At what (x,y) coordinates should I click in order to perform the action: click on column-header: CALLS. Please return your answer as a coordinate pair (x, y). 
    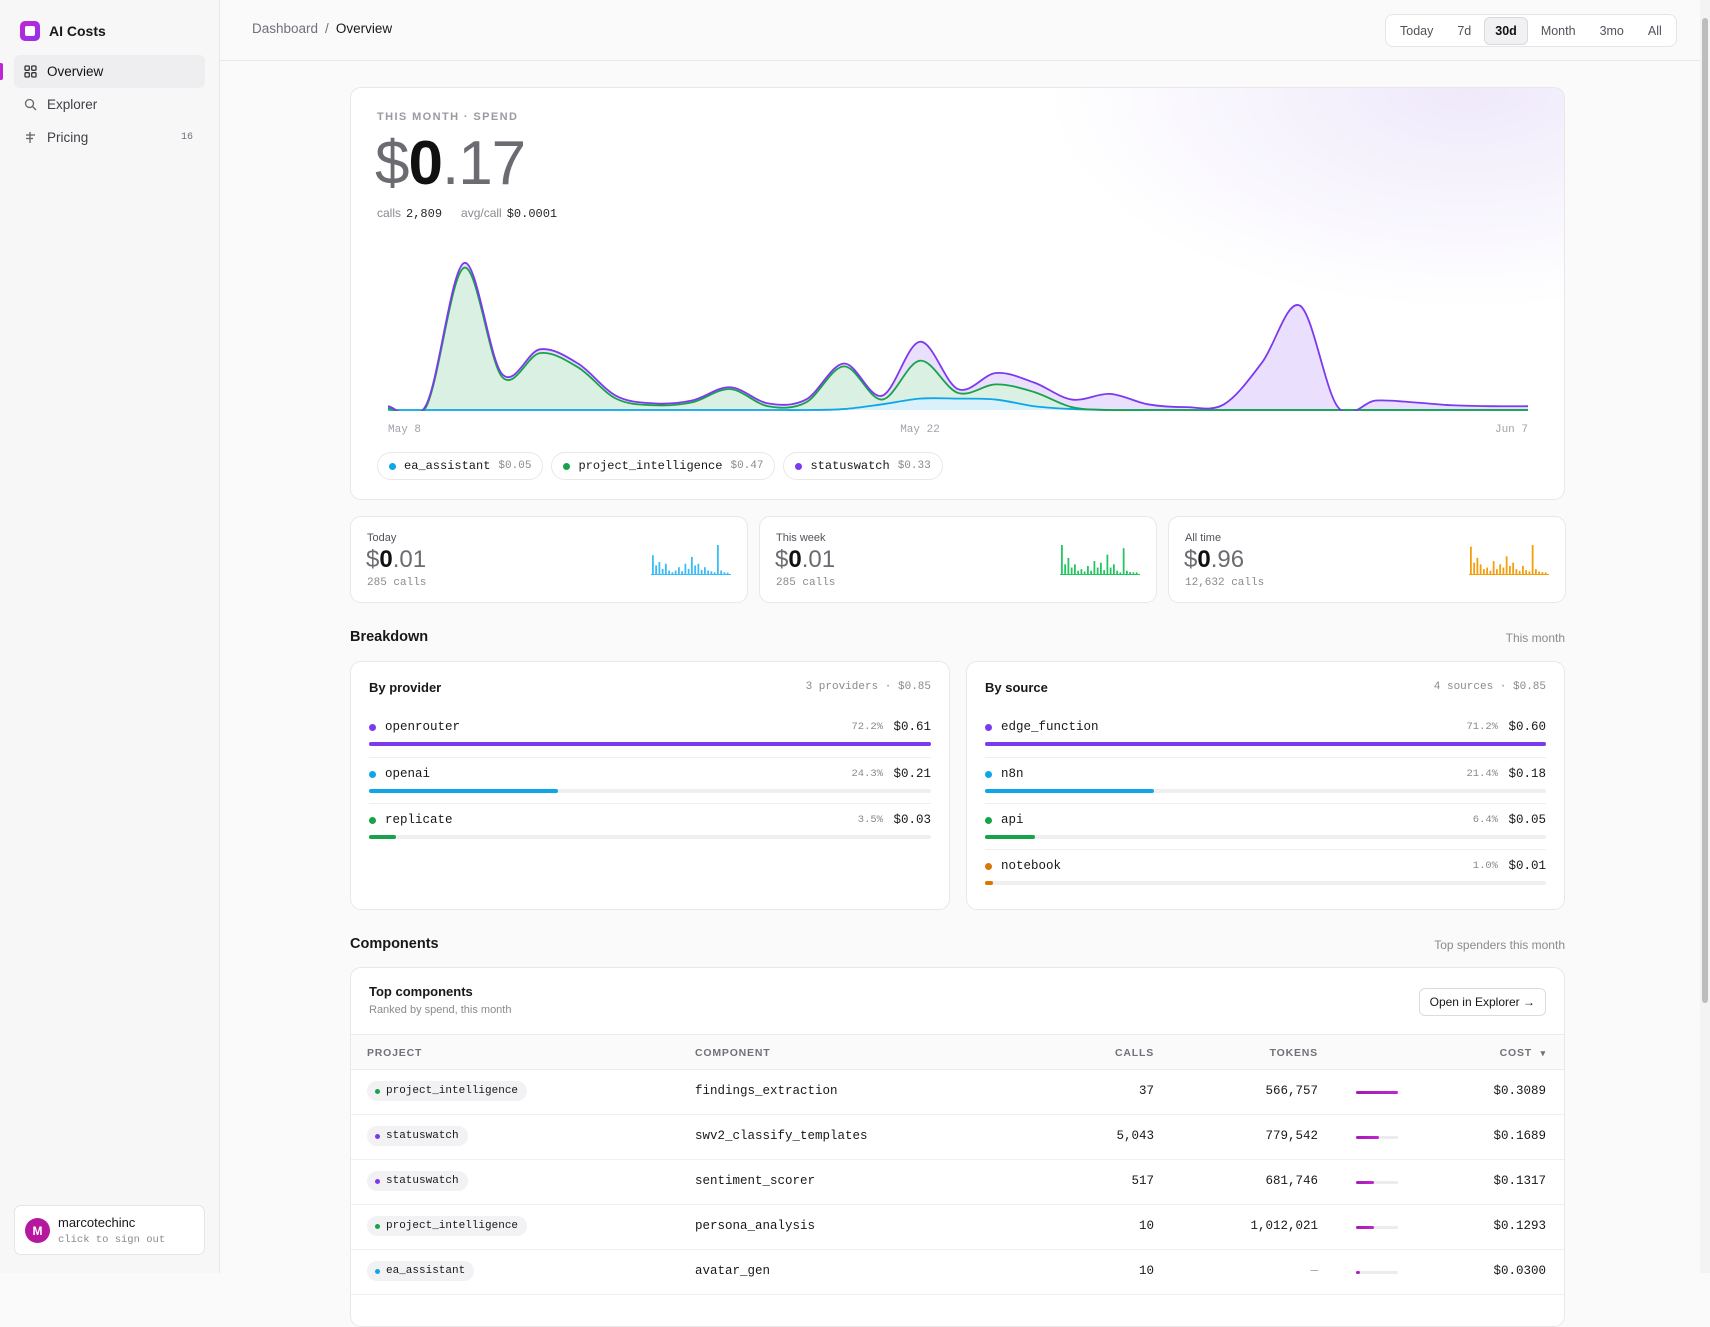
    Looking at the image, I should click on (1134, 1053).